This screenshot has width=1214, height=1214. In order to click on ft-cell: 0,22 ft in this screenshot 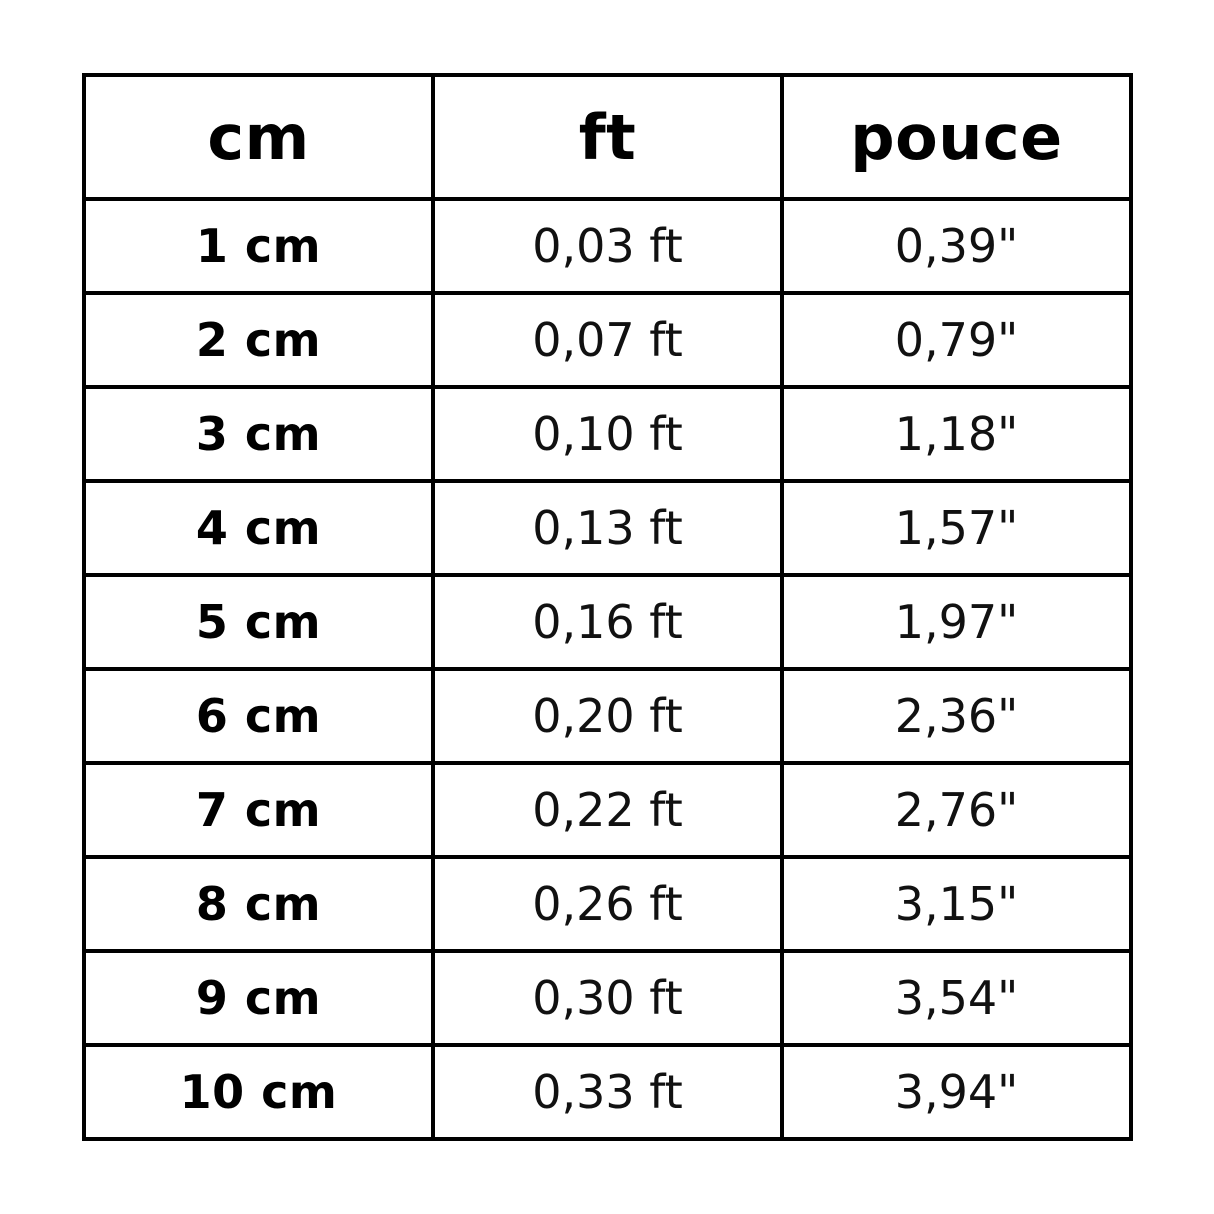, I will do `click(607, 810)`.